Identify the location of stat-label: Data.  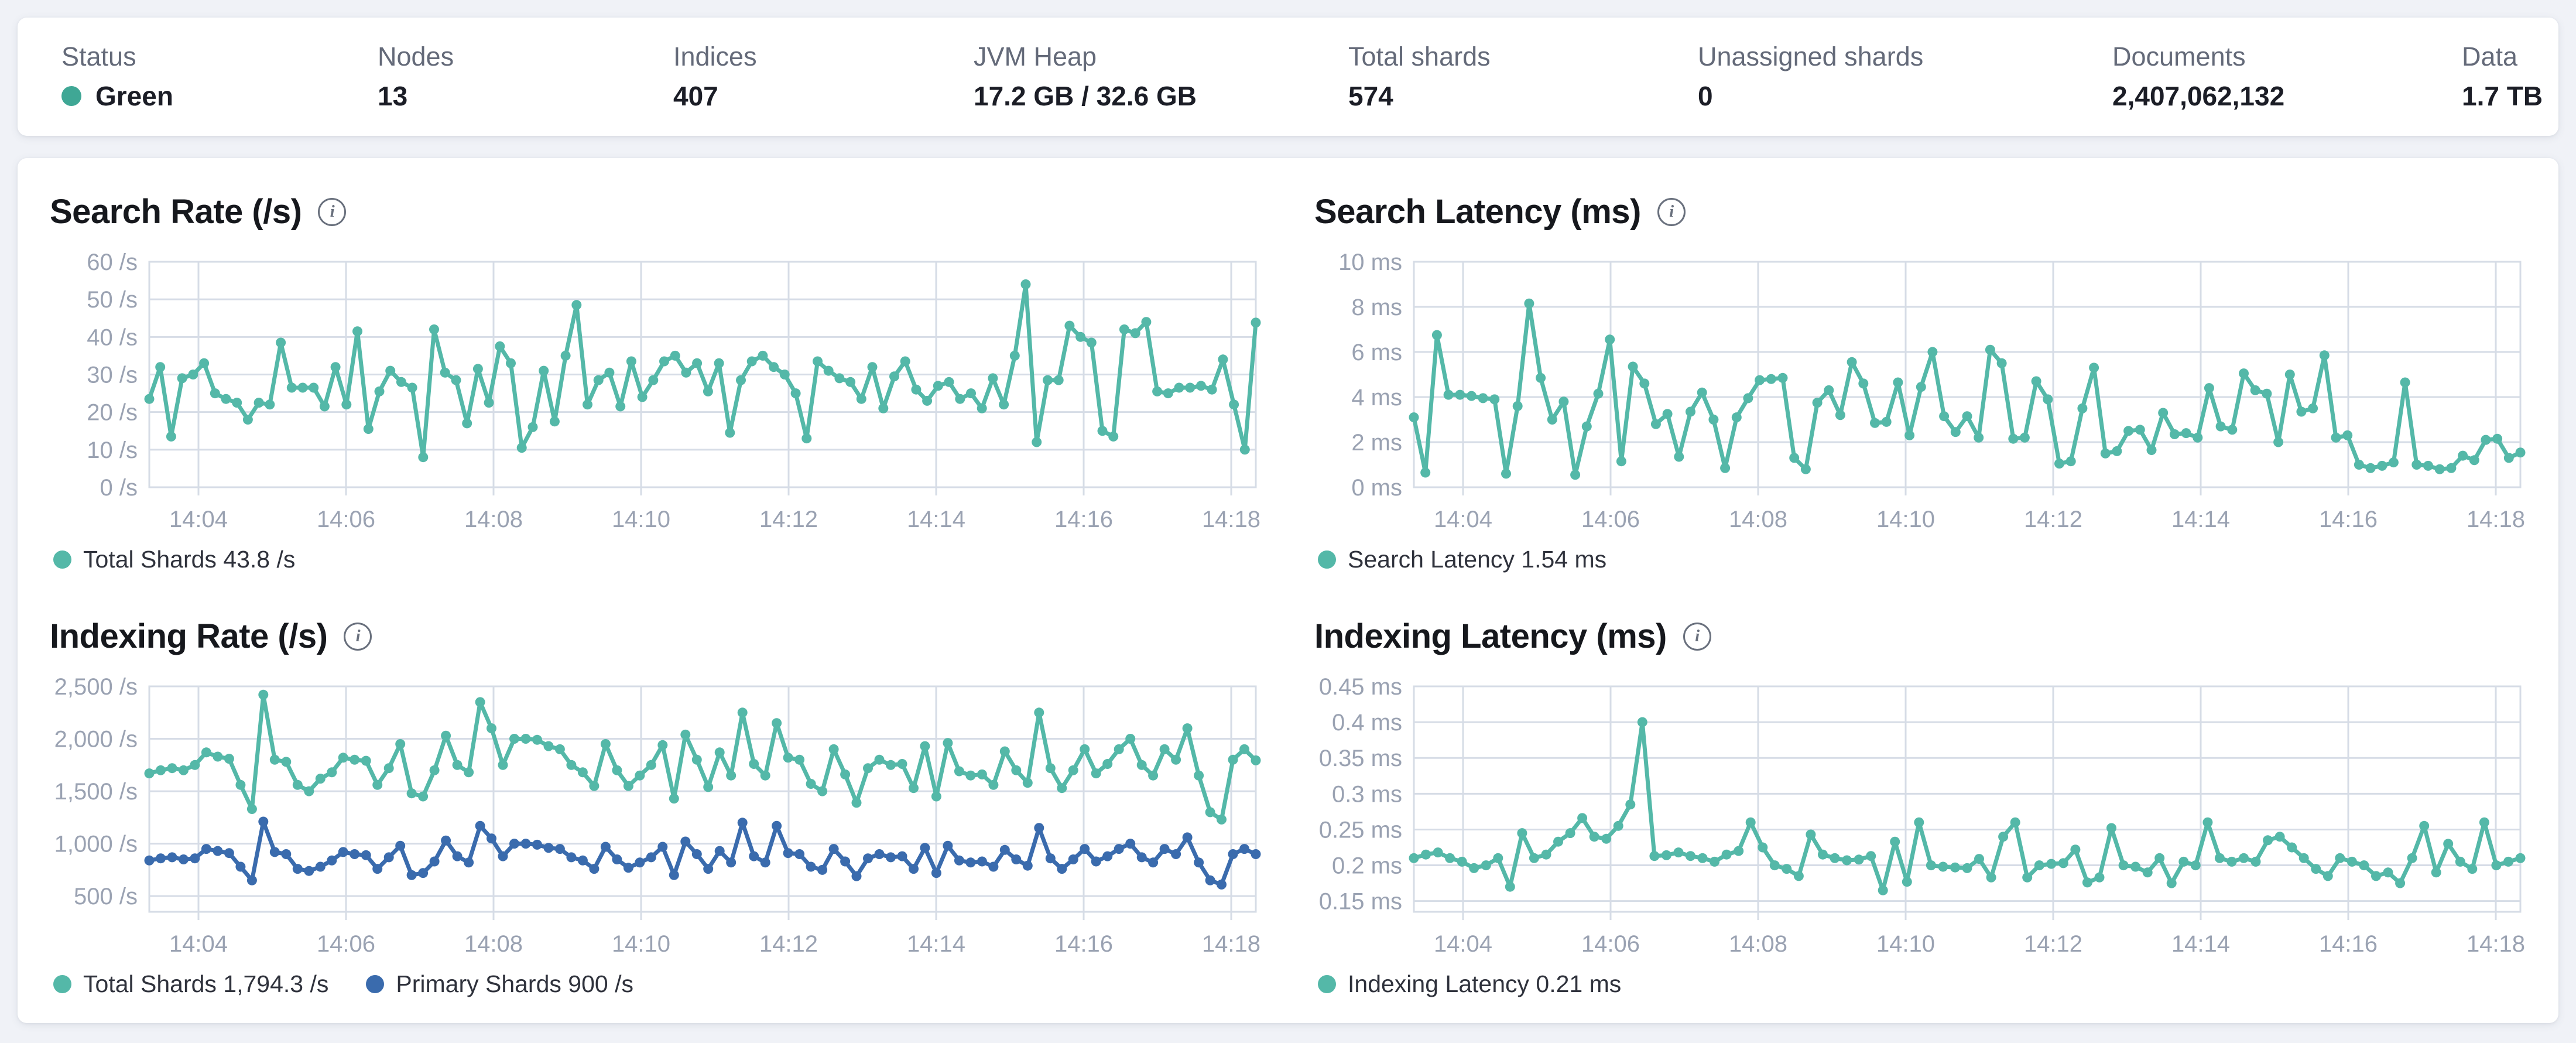
(2490, 56).